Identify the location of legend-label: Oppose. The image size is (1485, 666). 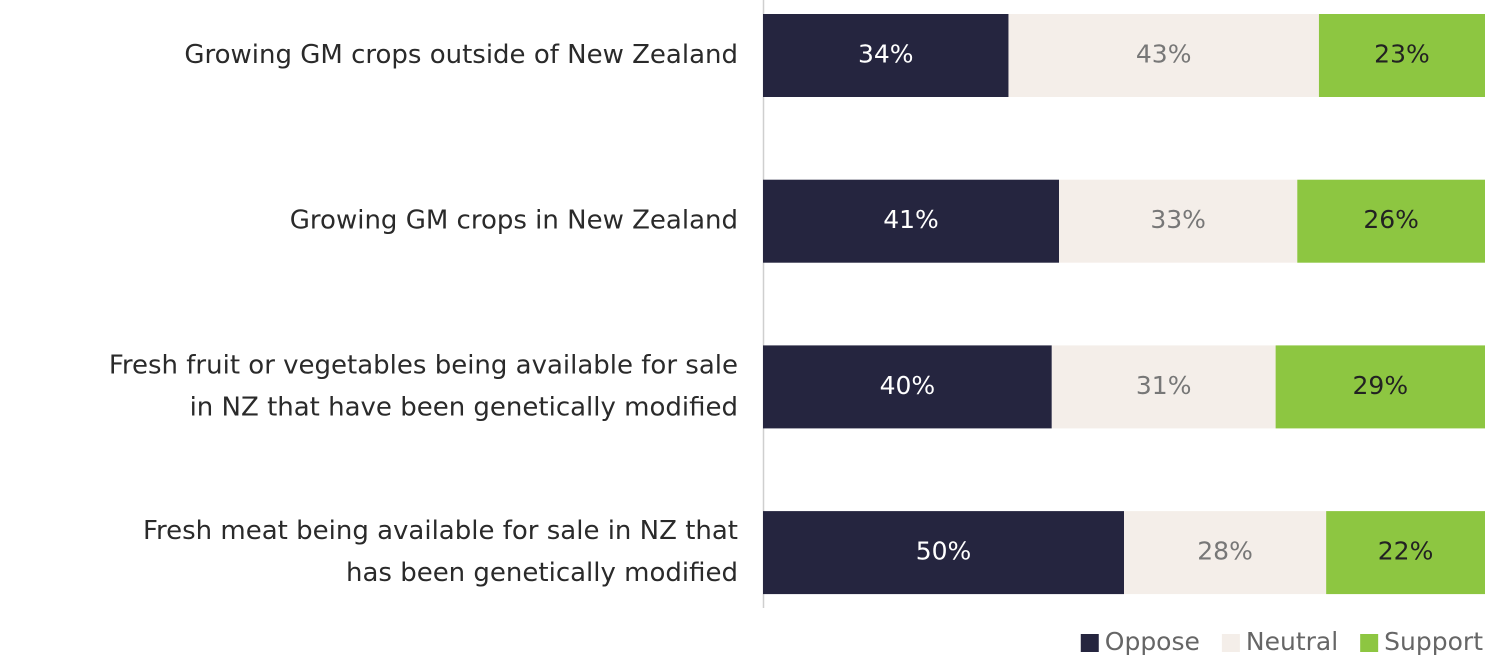
(1152, 641).